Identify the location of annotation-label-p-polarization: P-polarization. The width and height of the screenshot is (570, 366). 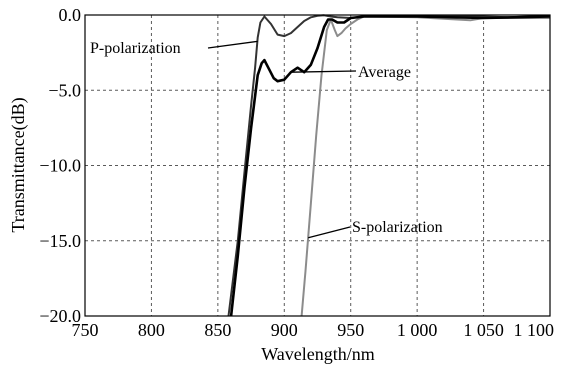
(135, 48).